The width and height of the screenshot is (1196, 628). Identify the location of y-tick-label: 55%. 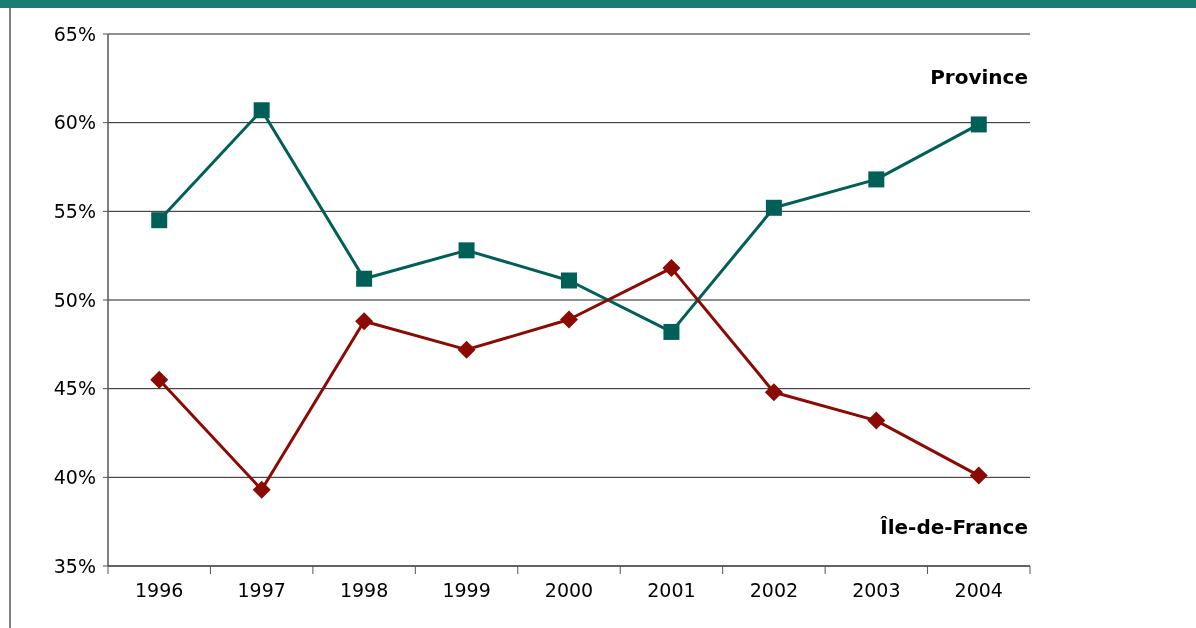
(74, 210).